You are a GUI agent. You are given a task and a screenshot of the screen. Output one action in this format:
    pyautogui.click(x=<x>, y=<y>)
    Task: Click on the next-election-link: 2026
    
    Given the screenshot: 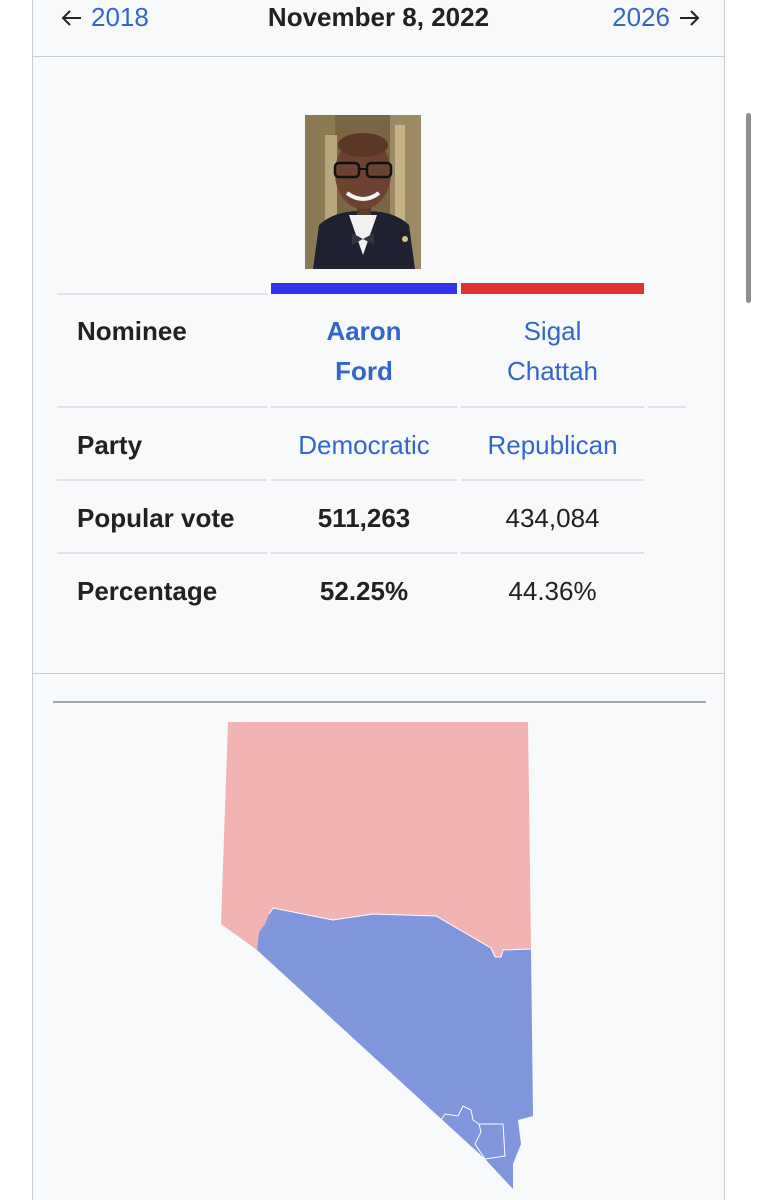 What is the action you would take?
    pyautogui.click(x=656, y=17)
    